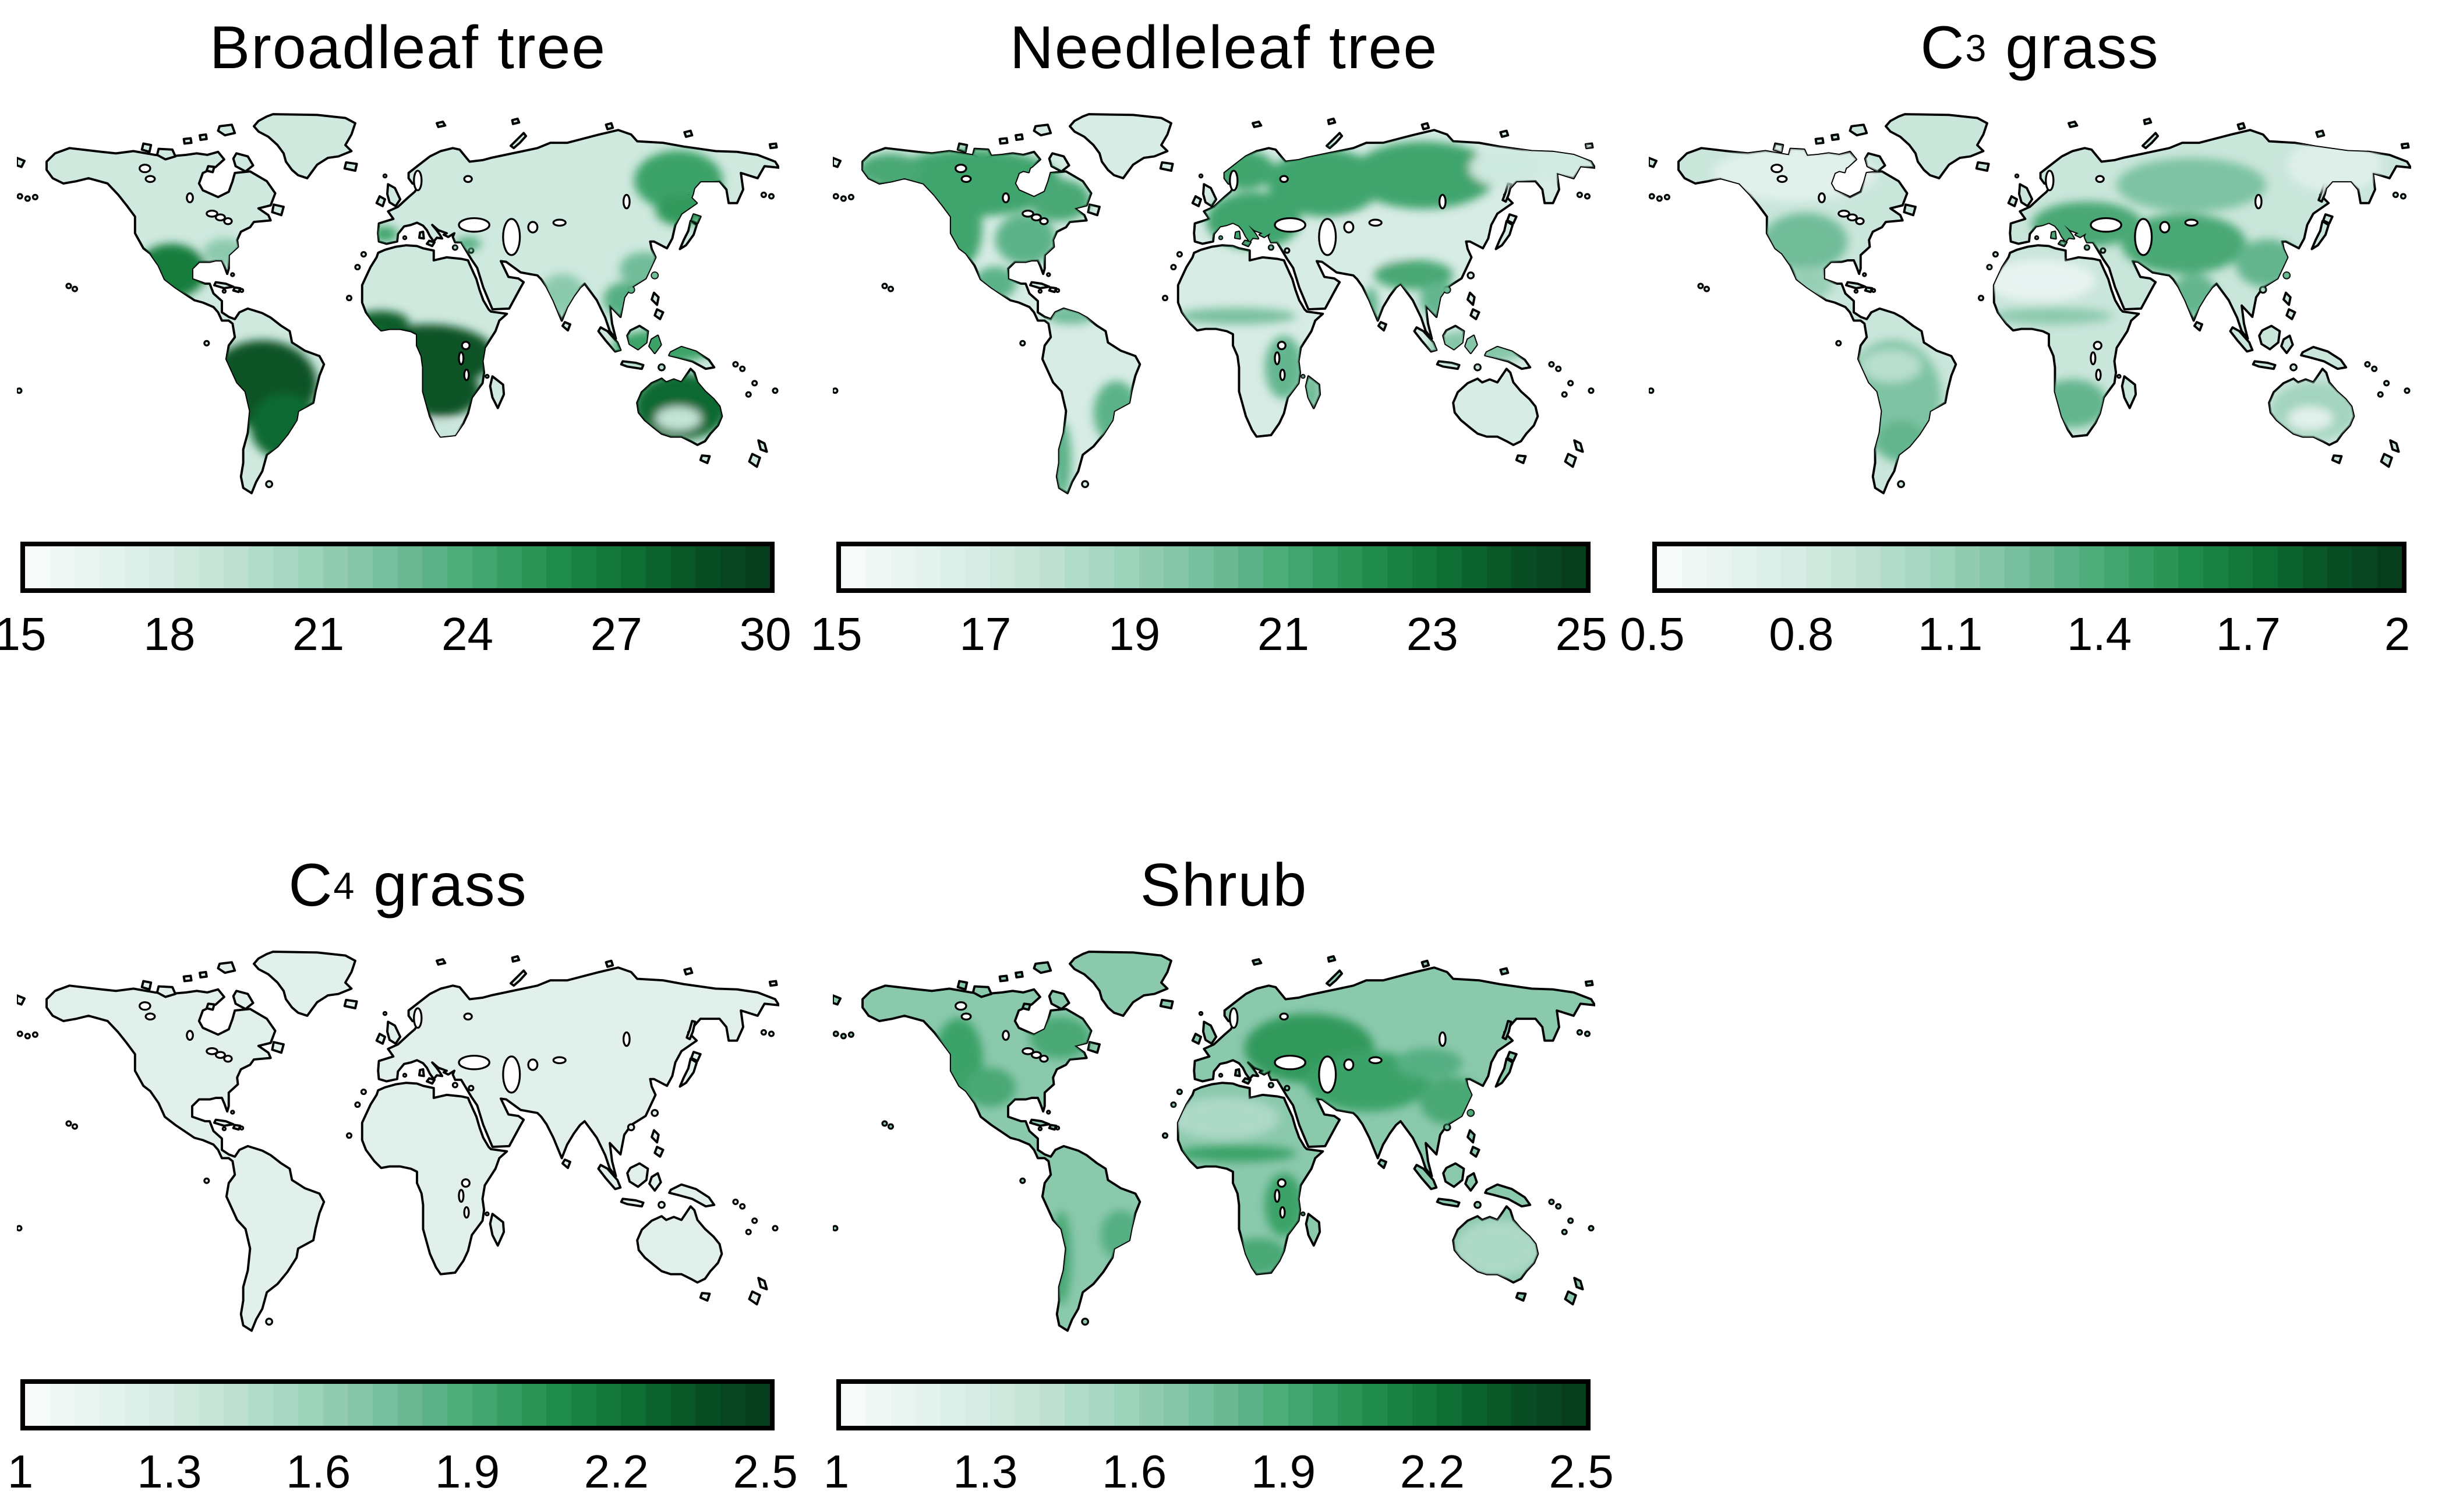  I want to click on colorbar-ticks-needleleaf: 15 17 19 21 23 25, so click(1209, 635).